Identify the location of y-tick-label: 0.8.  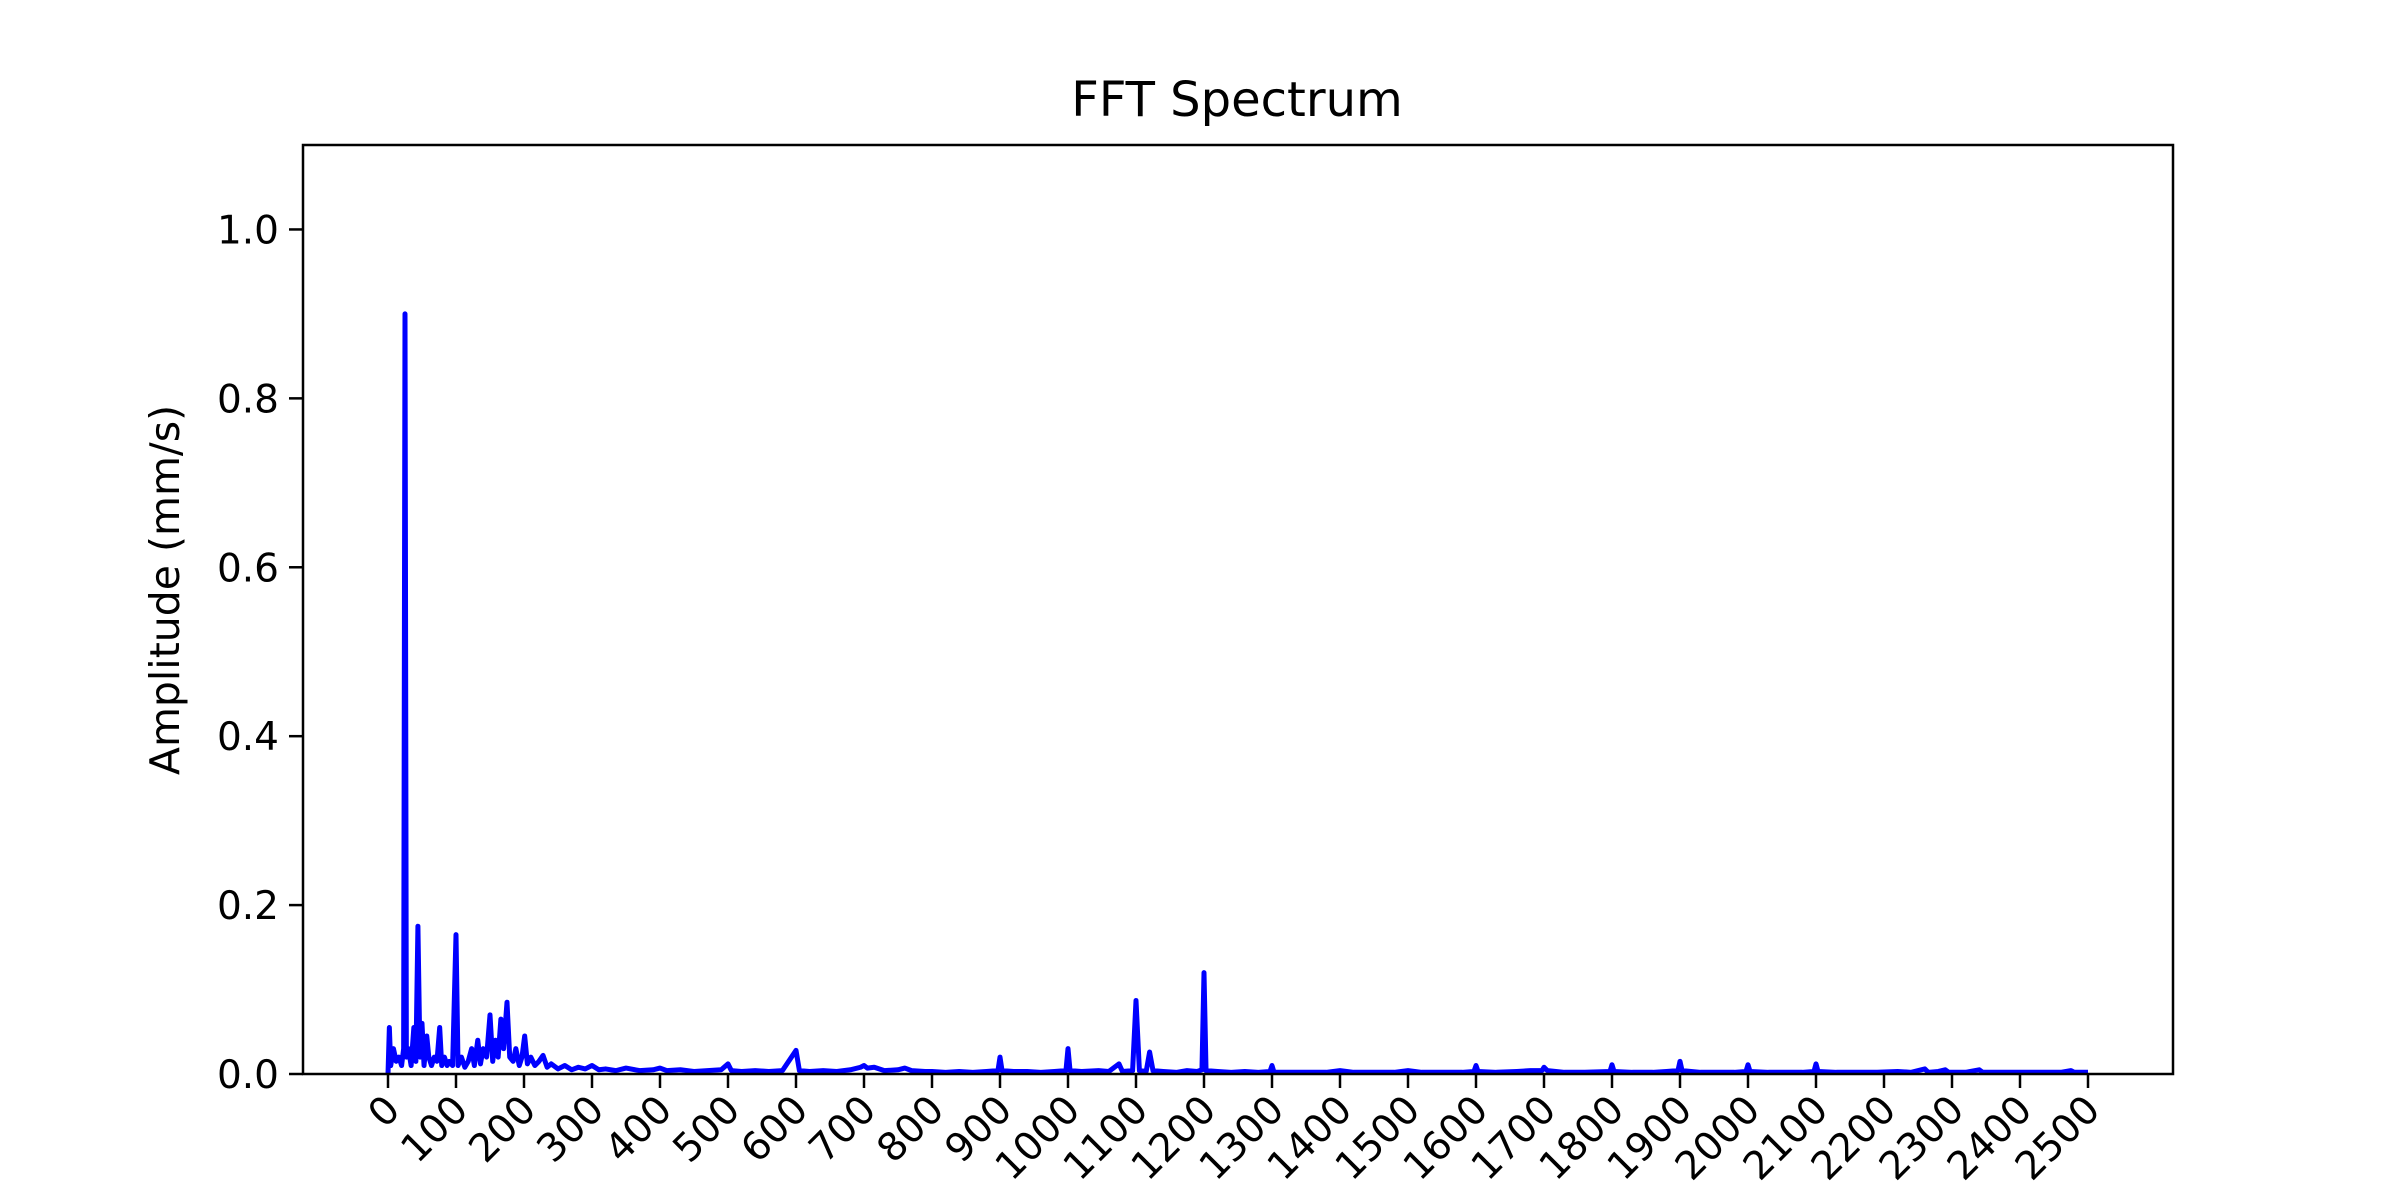
(248, 399).